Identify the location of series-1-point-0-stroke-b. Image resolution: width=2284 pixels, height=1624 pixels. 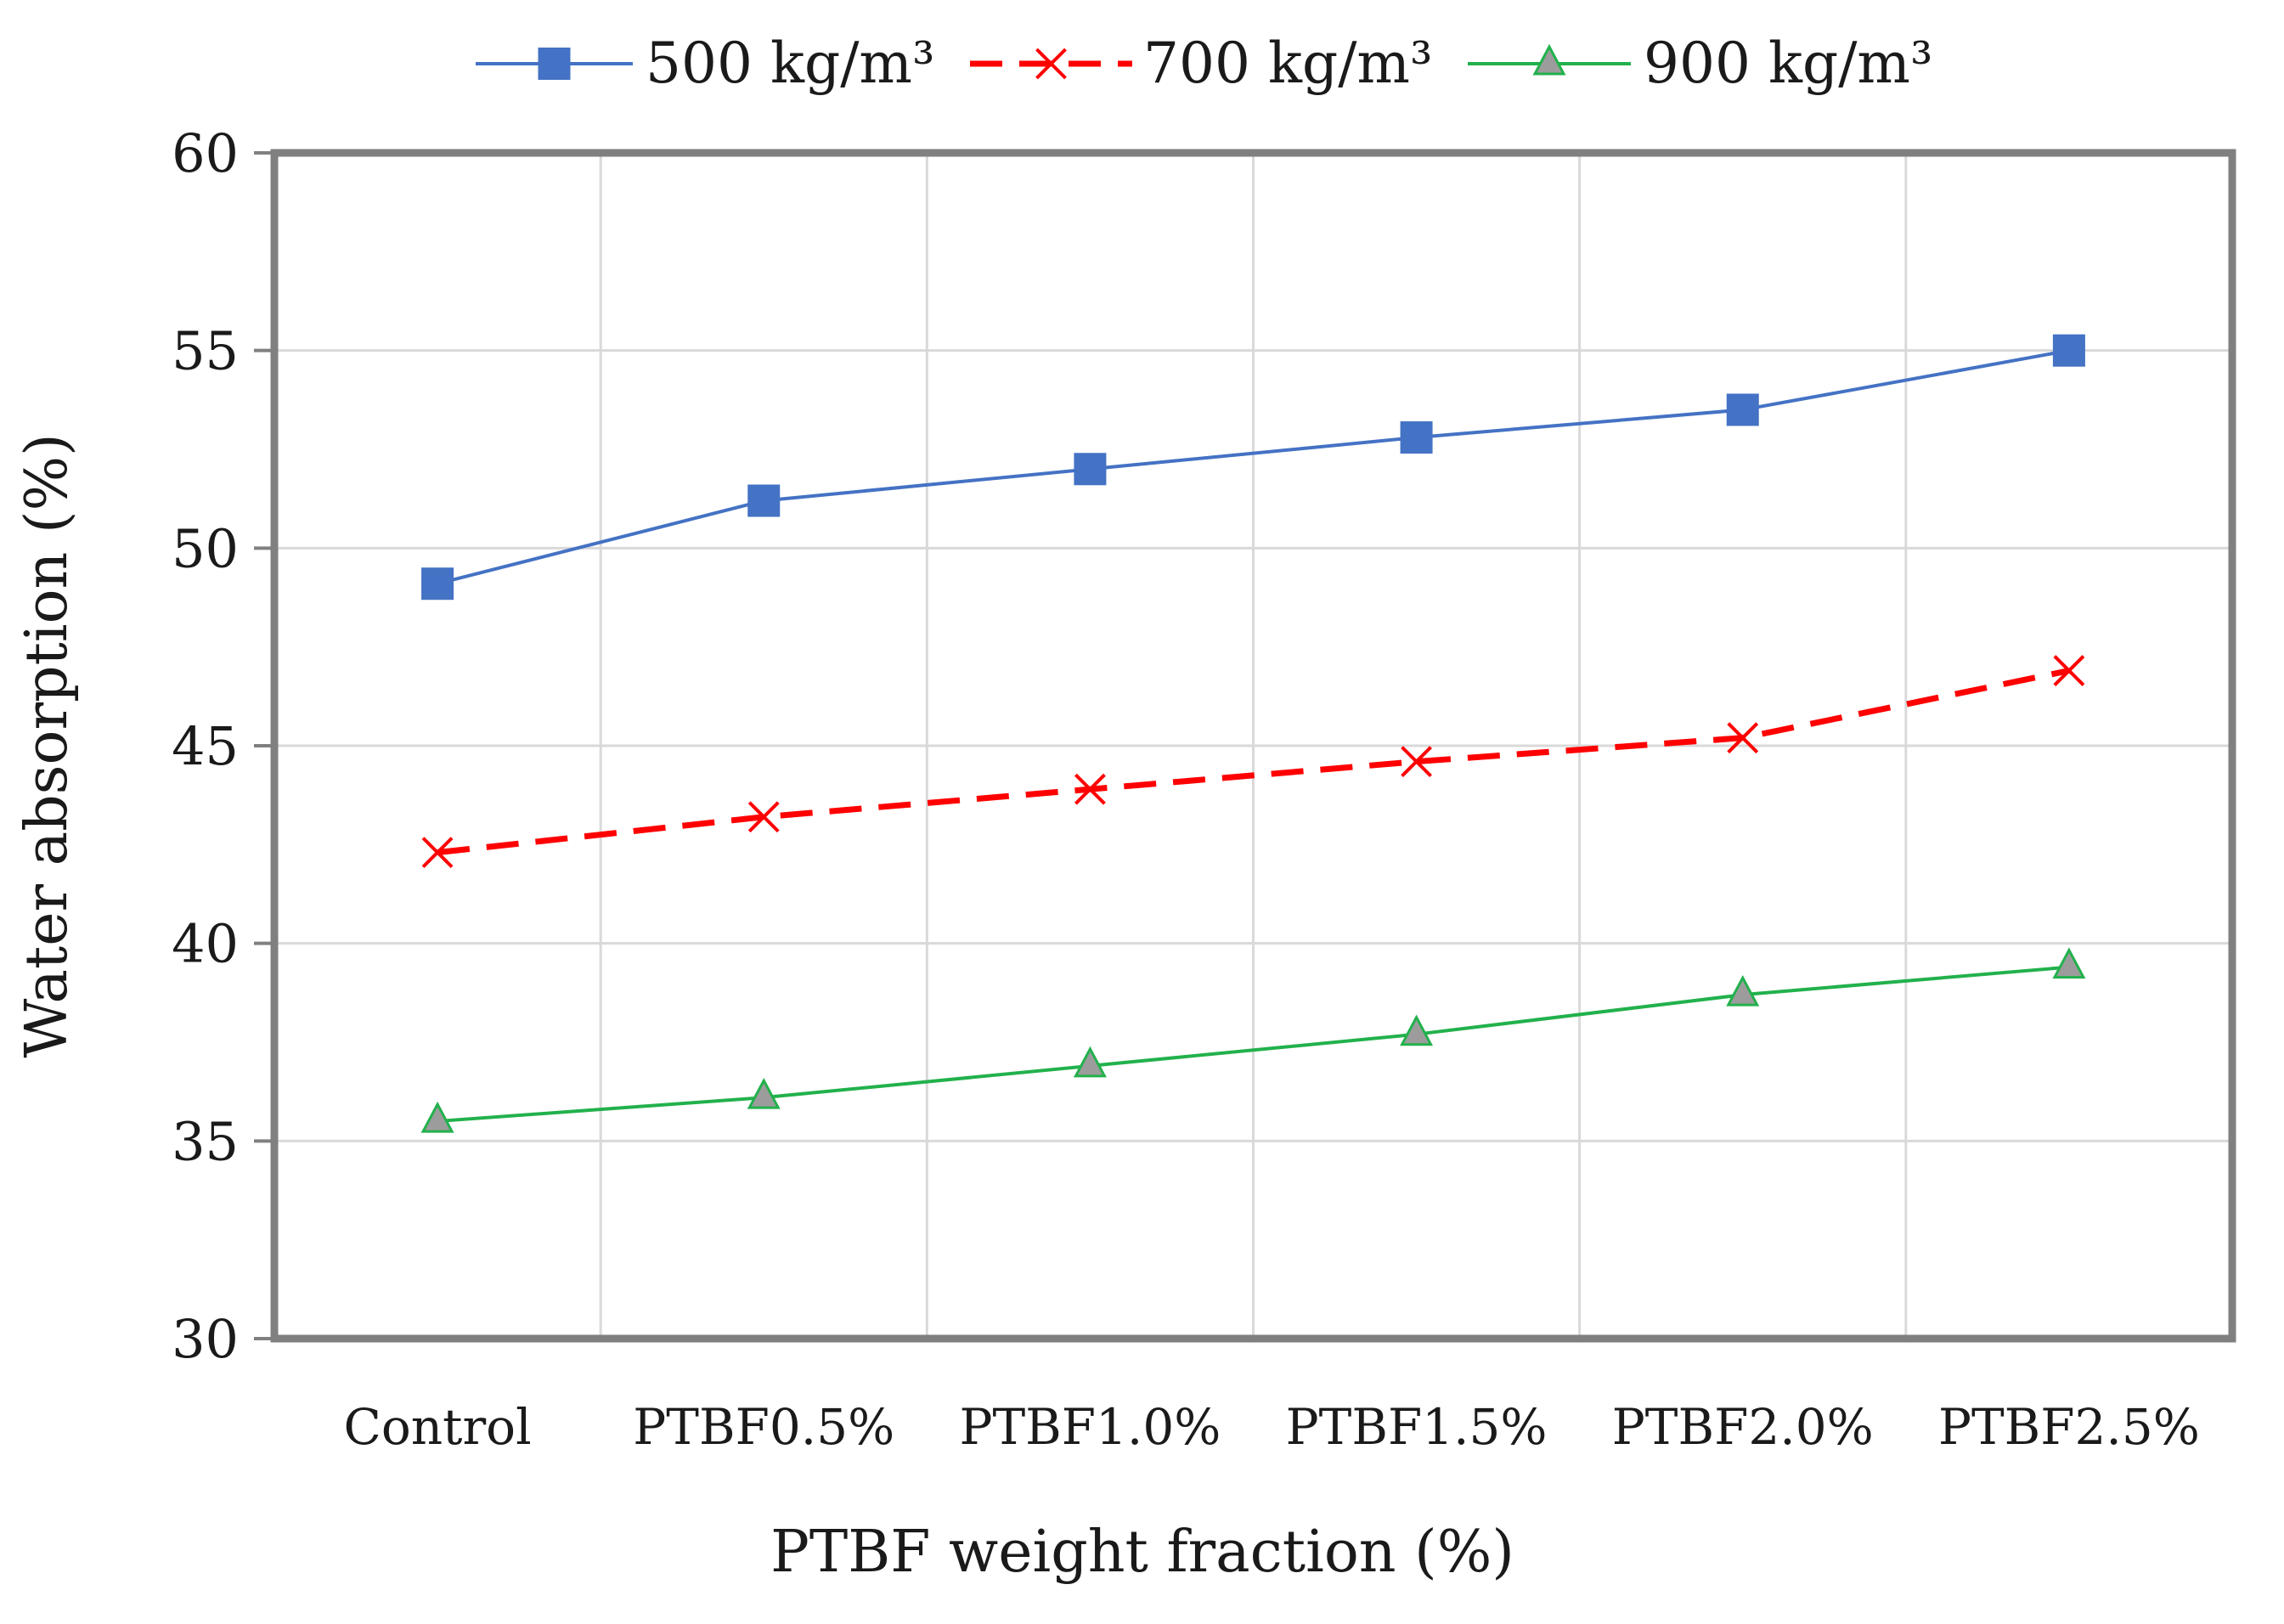
(437, 853).